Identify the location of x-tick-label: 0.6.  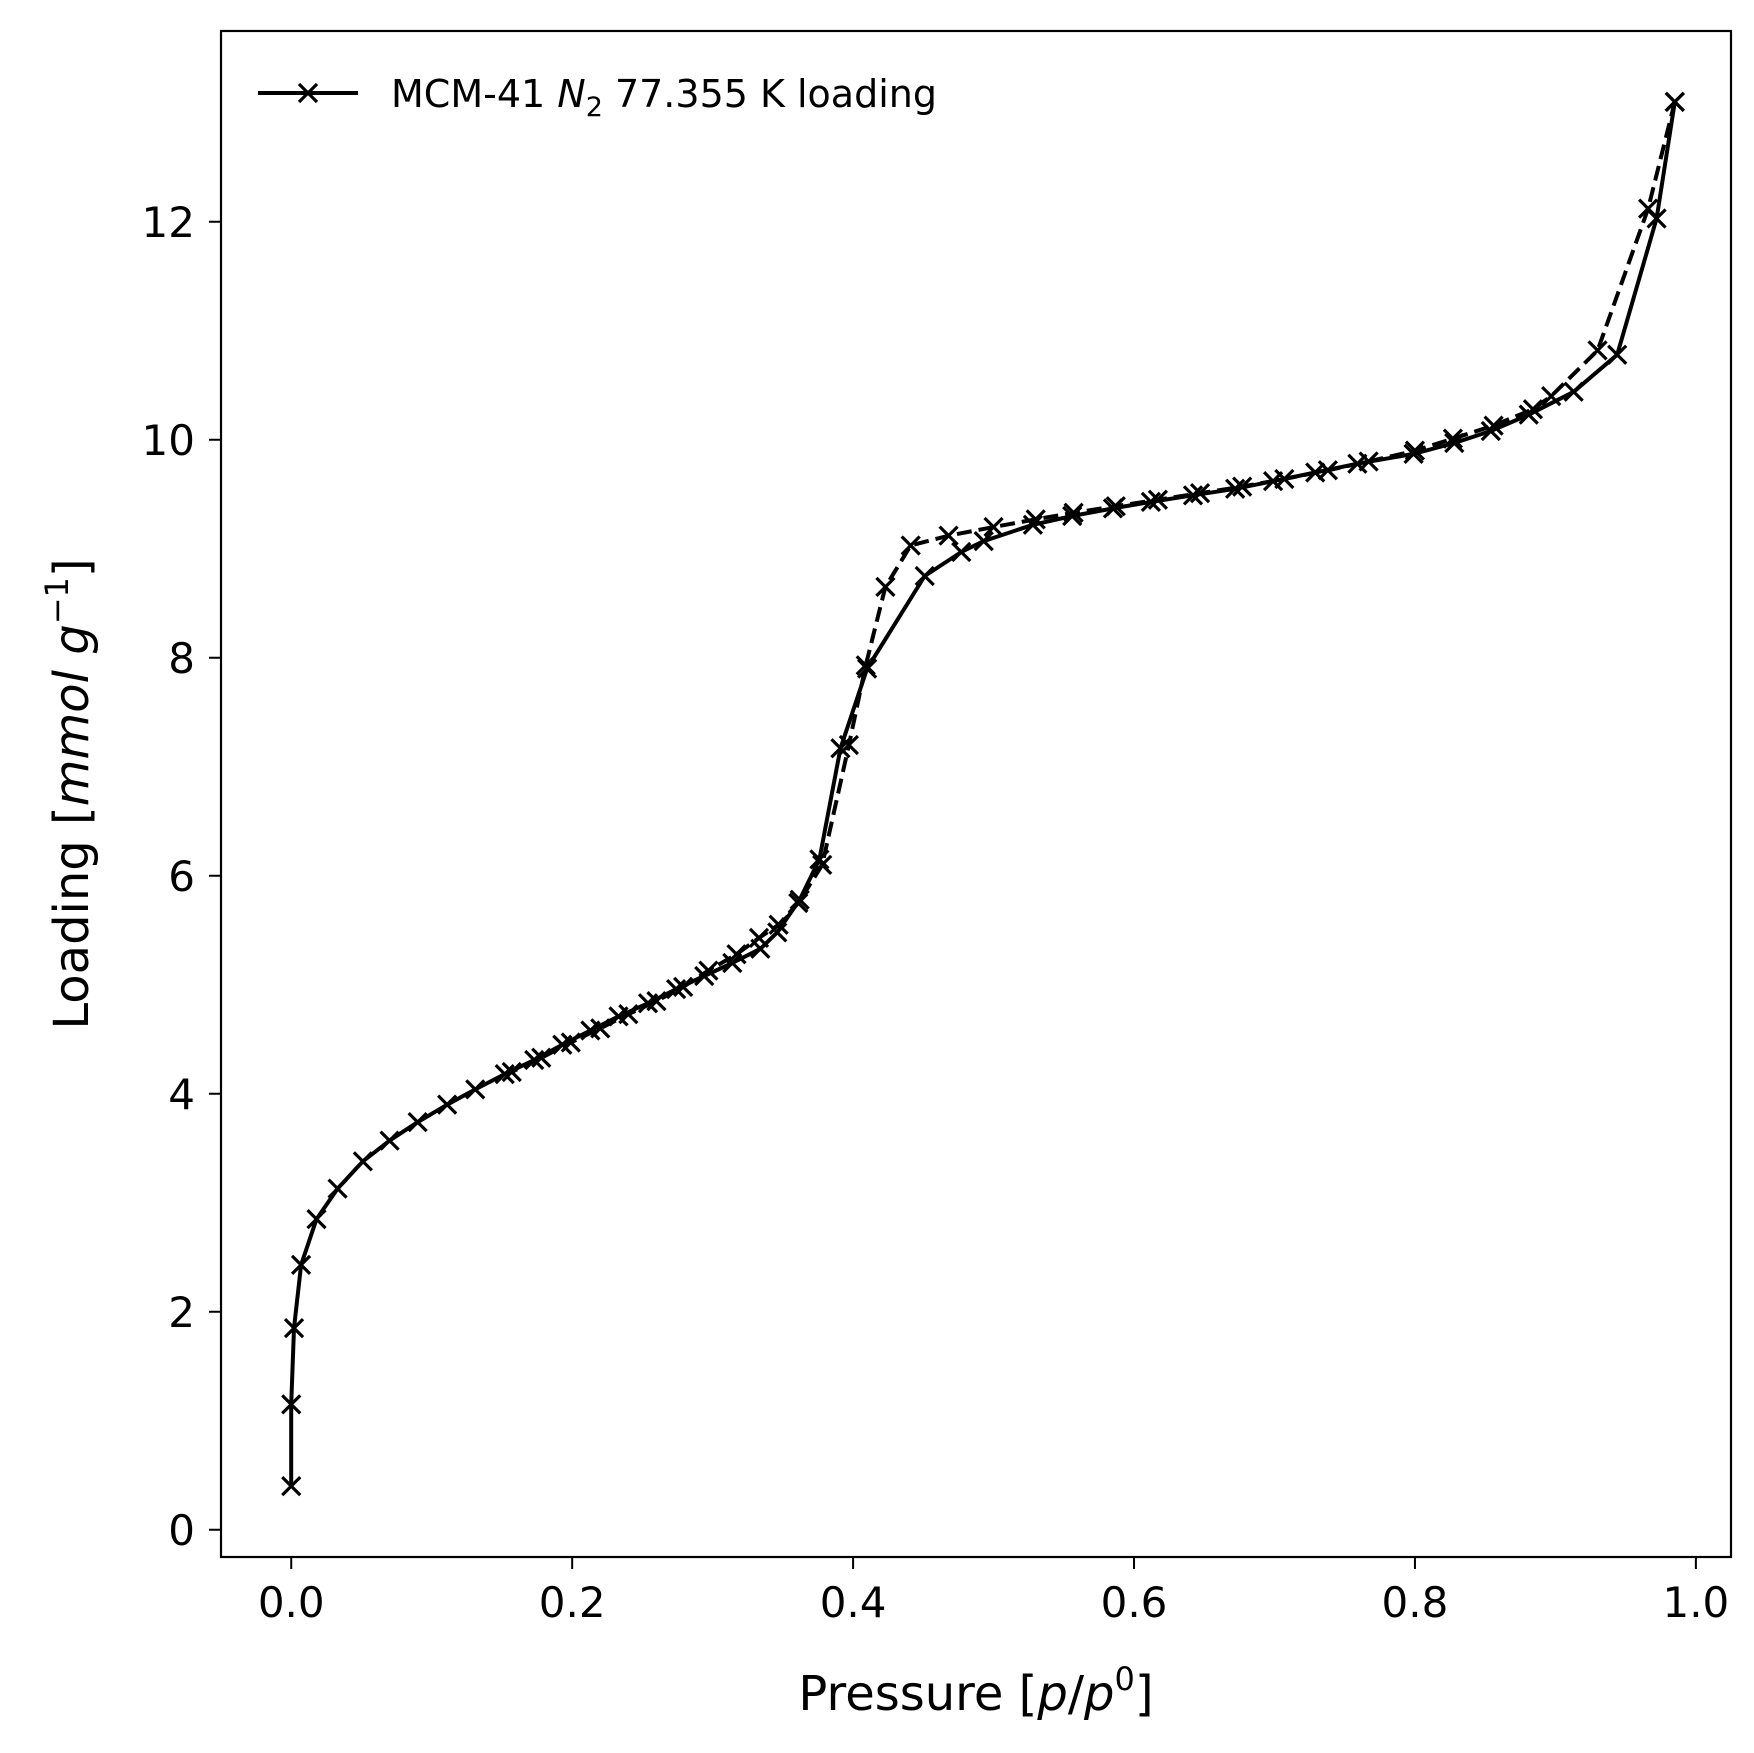
(1134, 1602).